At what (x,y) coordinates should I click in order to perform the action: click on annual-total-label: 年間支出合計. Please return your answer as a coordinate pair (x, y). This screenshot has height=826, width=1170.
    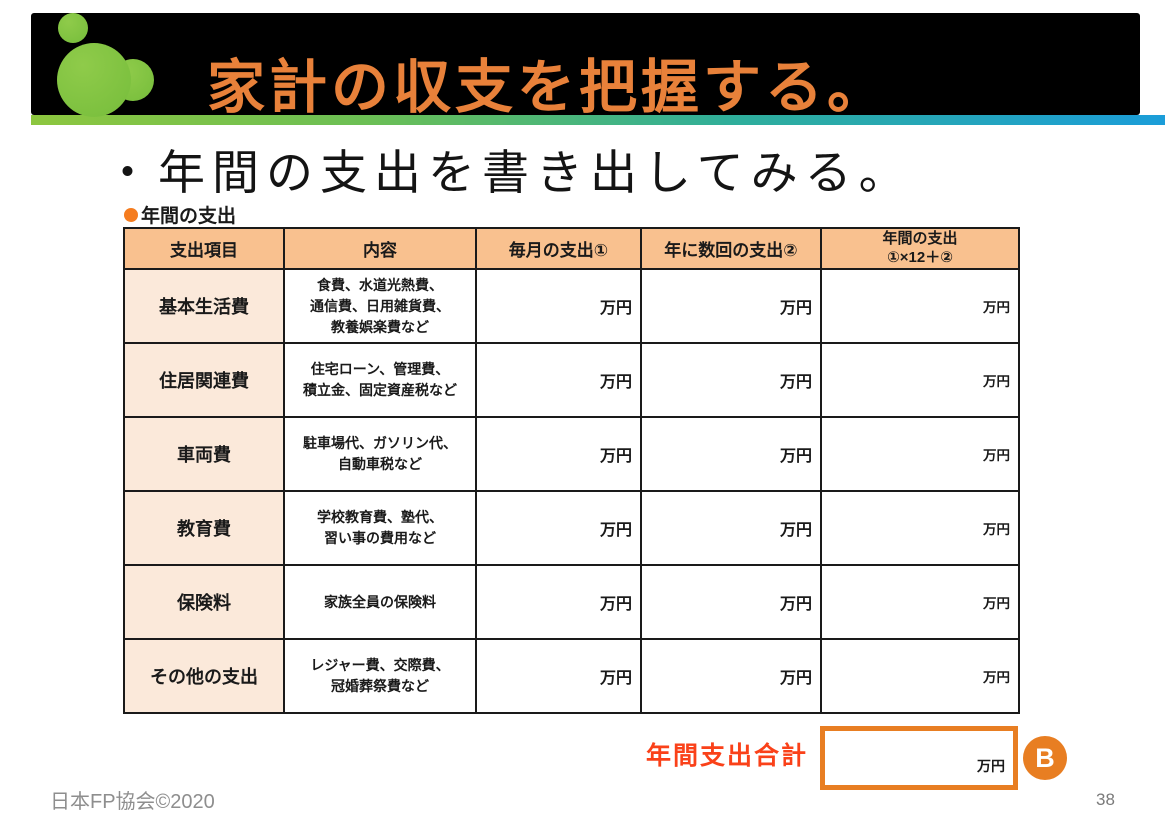
    Looking at the image, I should click on (727, 756).